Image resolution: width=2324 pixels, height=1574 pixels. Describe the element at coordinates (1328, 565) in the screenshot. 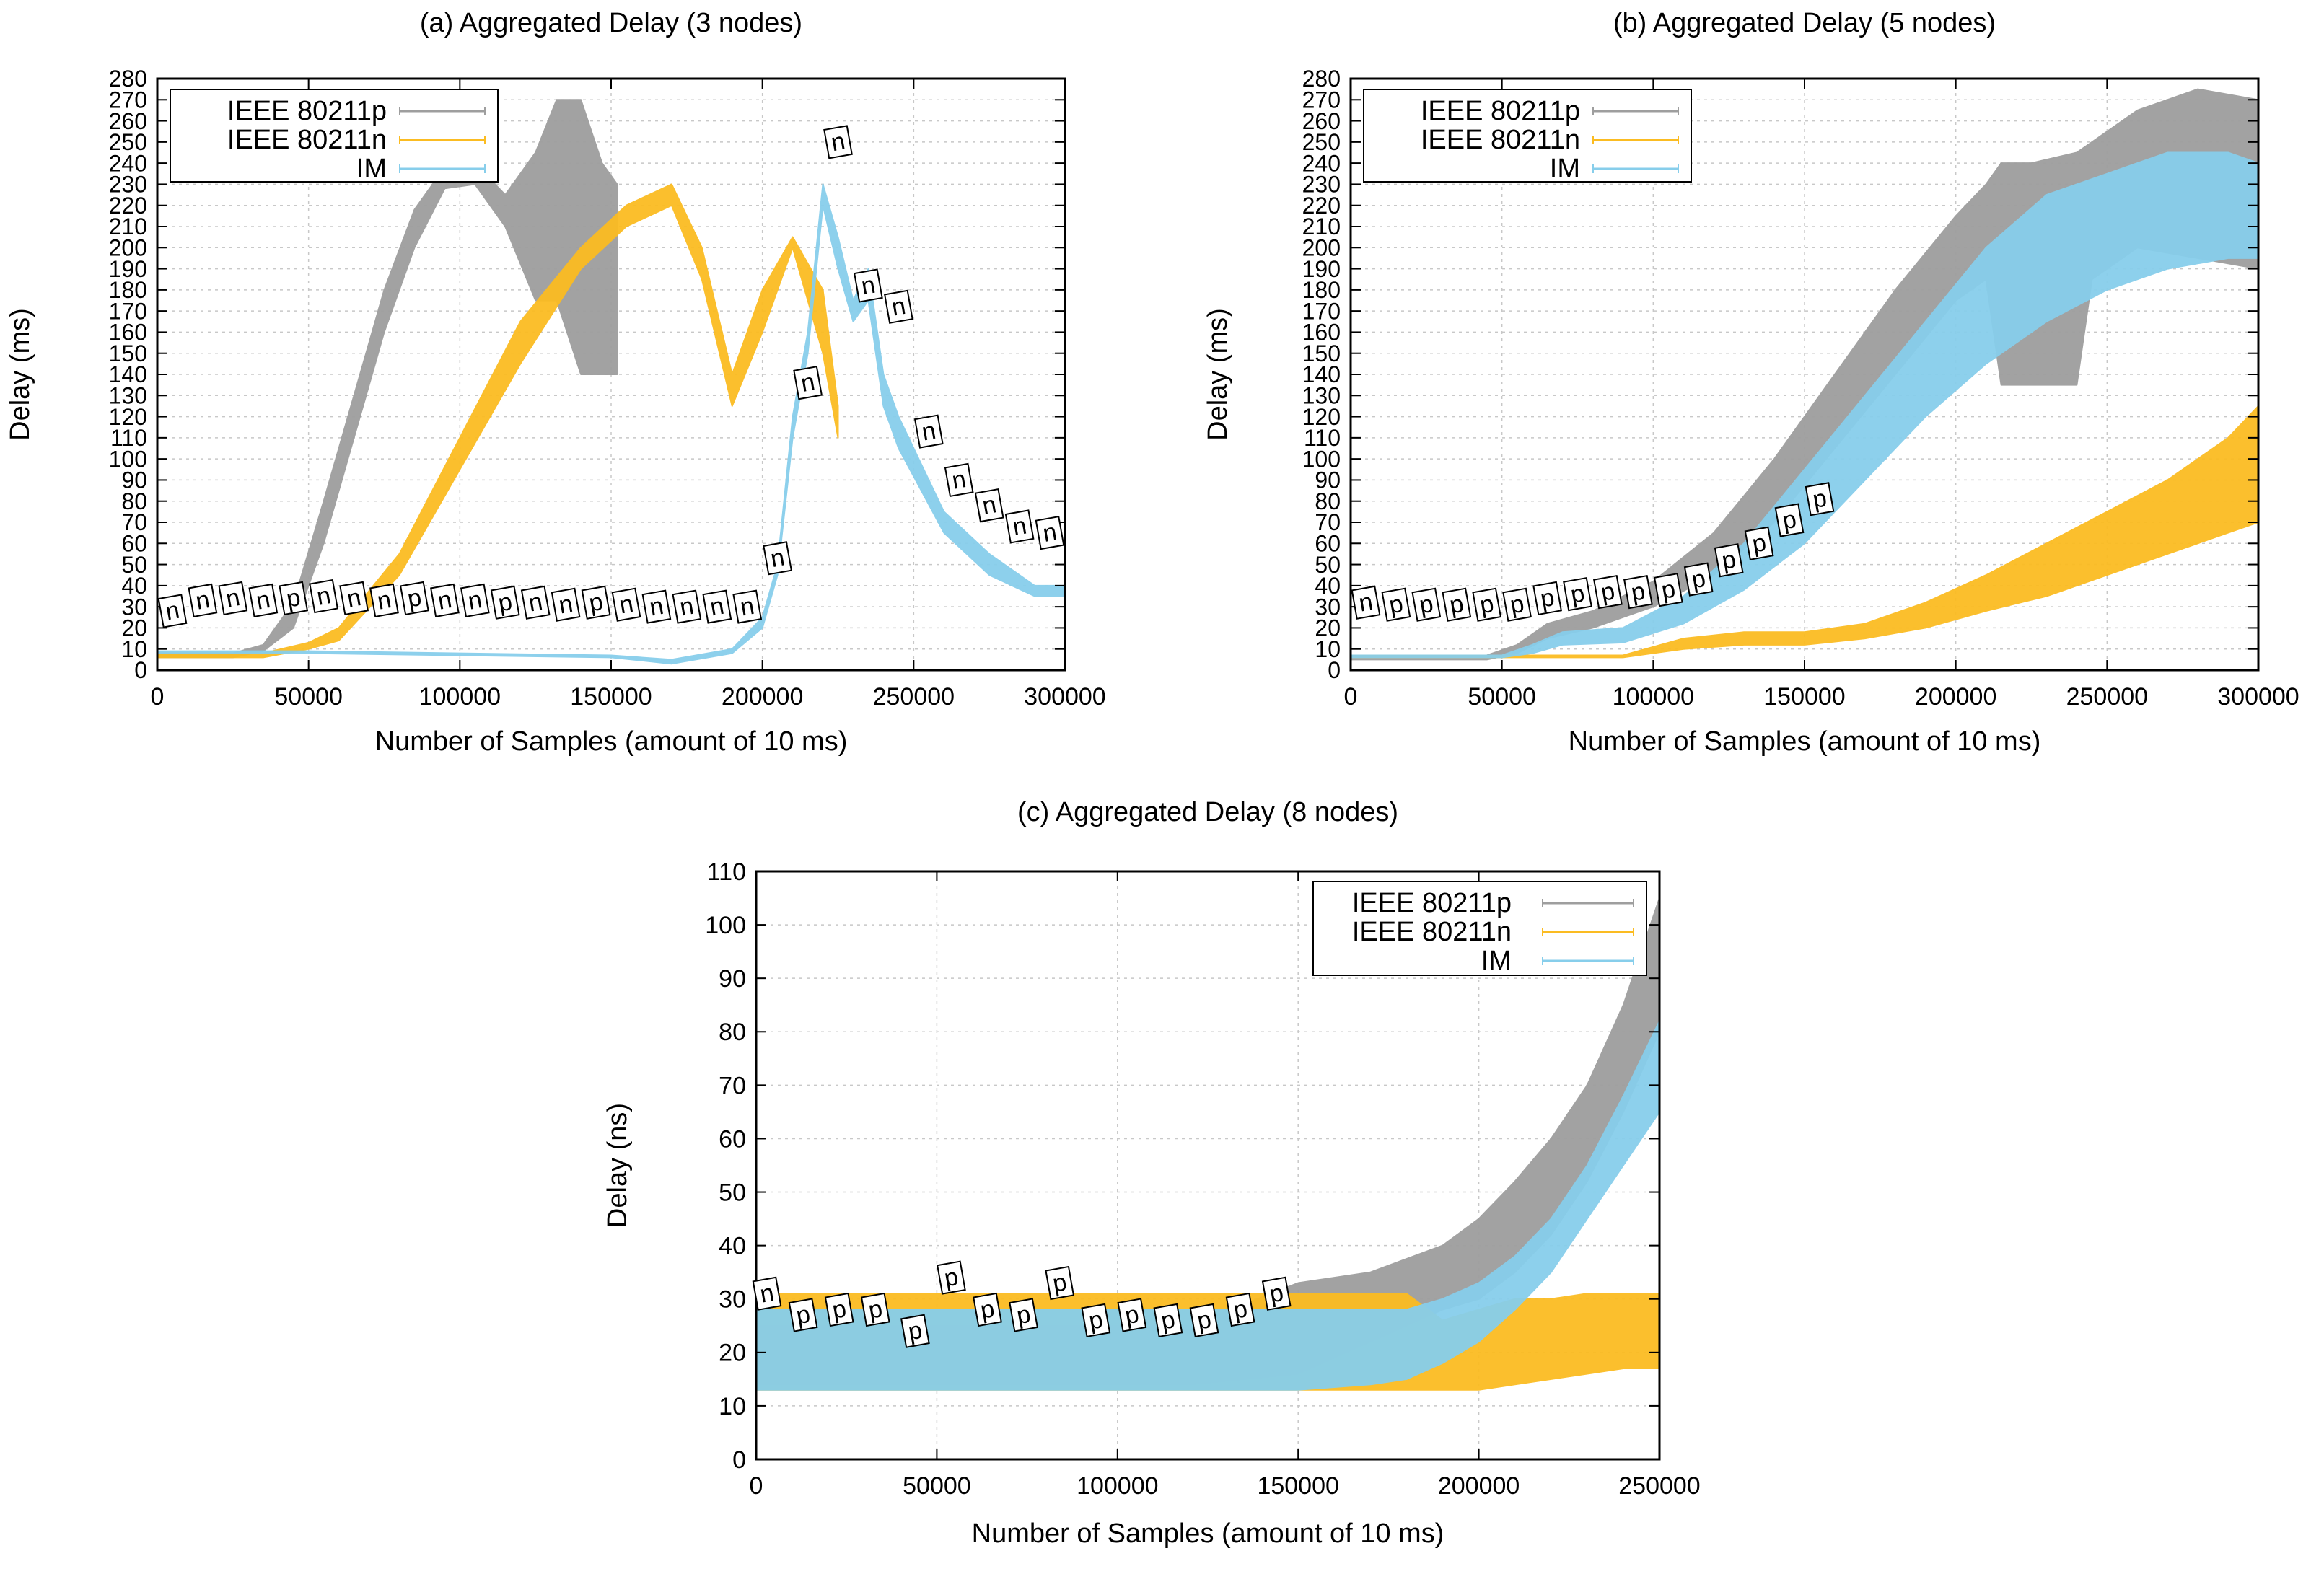

I see `y-tick-label: 50` at that location.